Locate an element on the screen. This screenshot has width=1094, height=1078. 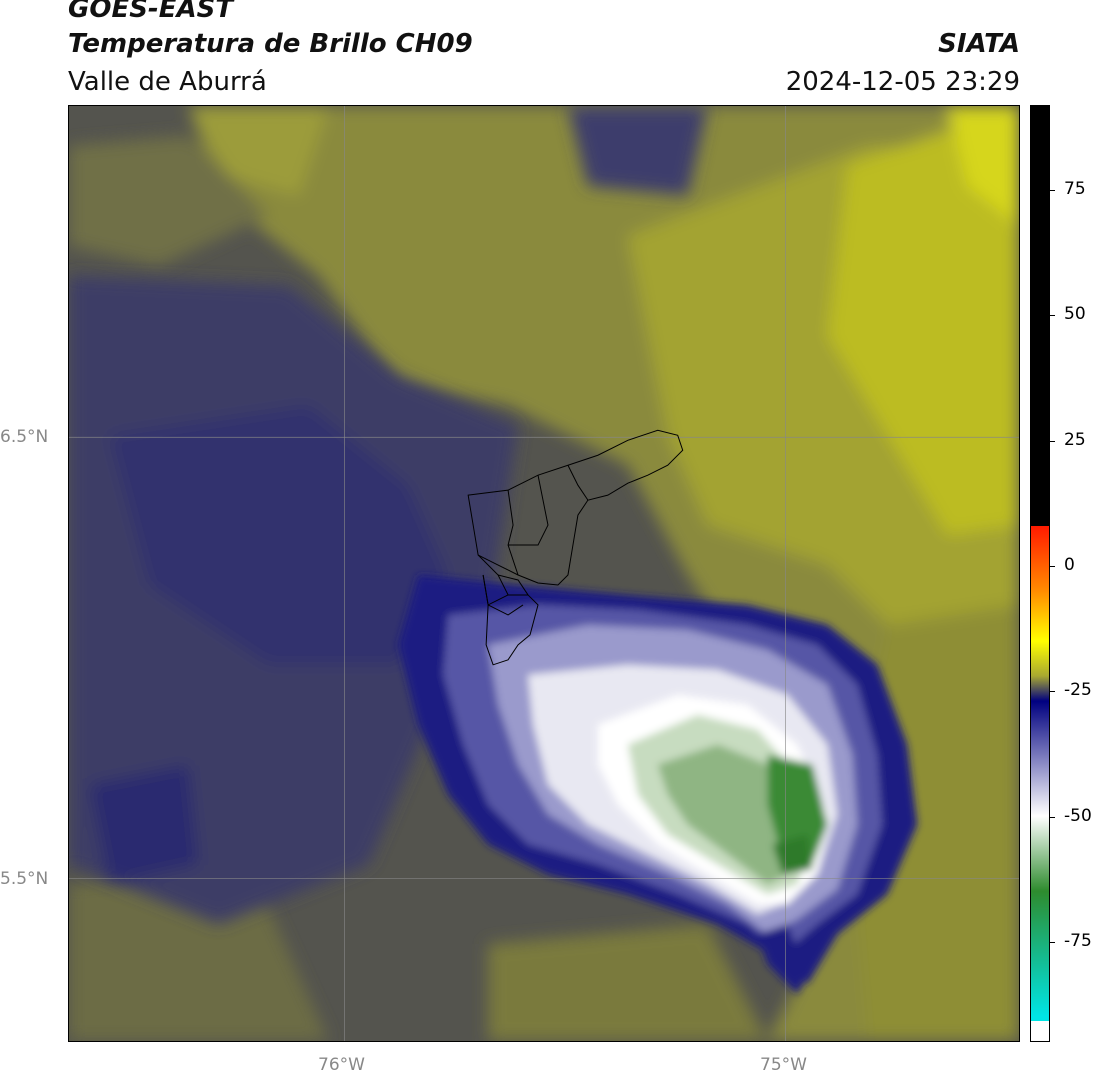
org-label: SIATA is located at coordinates (979, 44).